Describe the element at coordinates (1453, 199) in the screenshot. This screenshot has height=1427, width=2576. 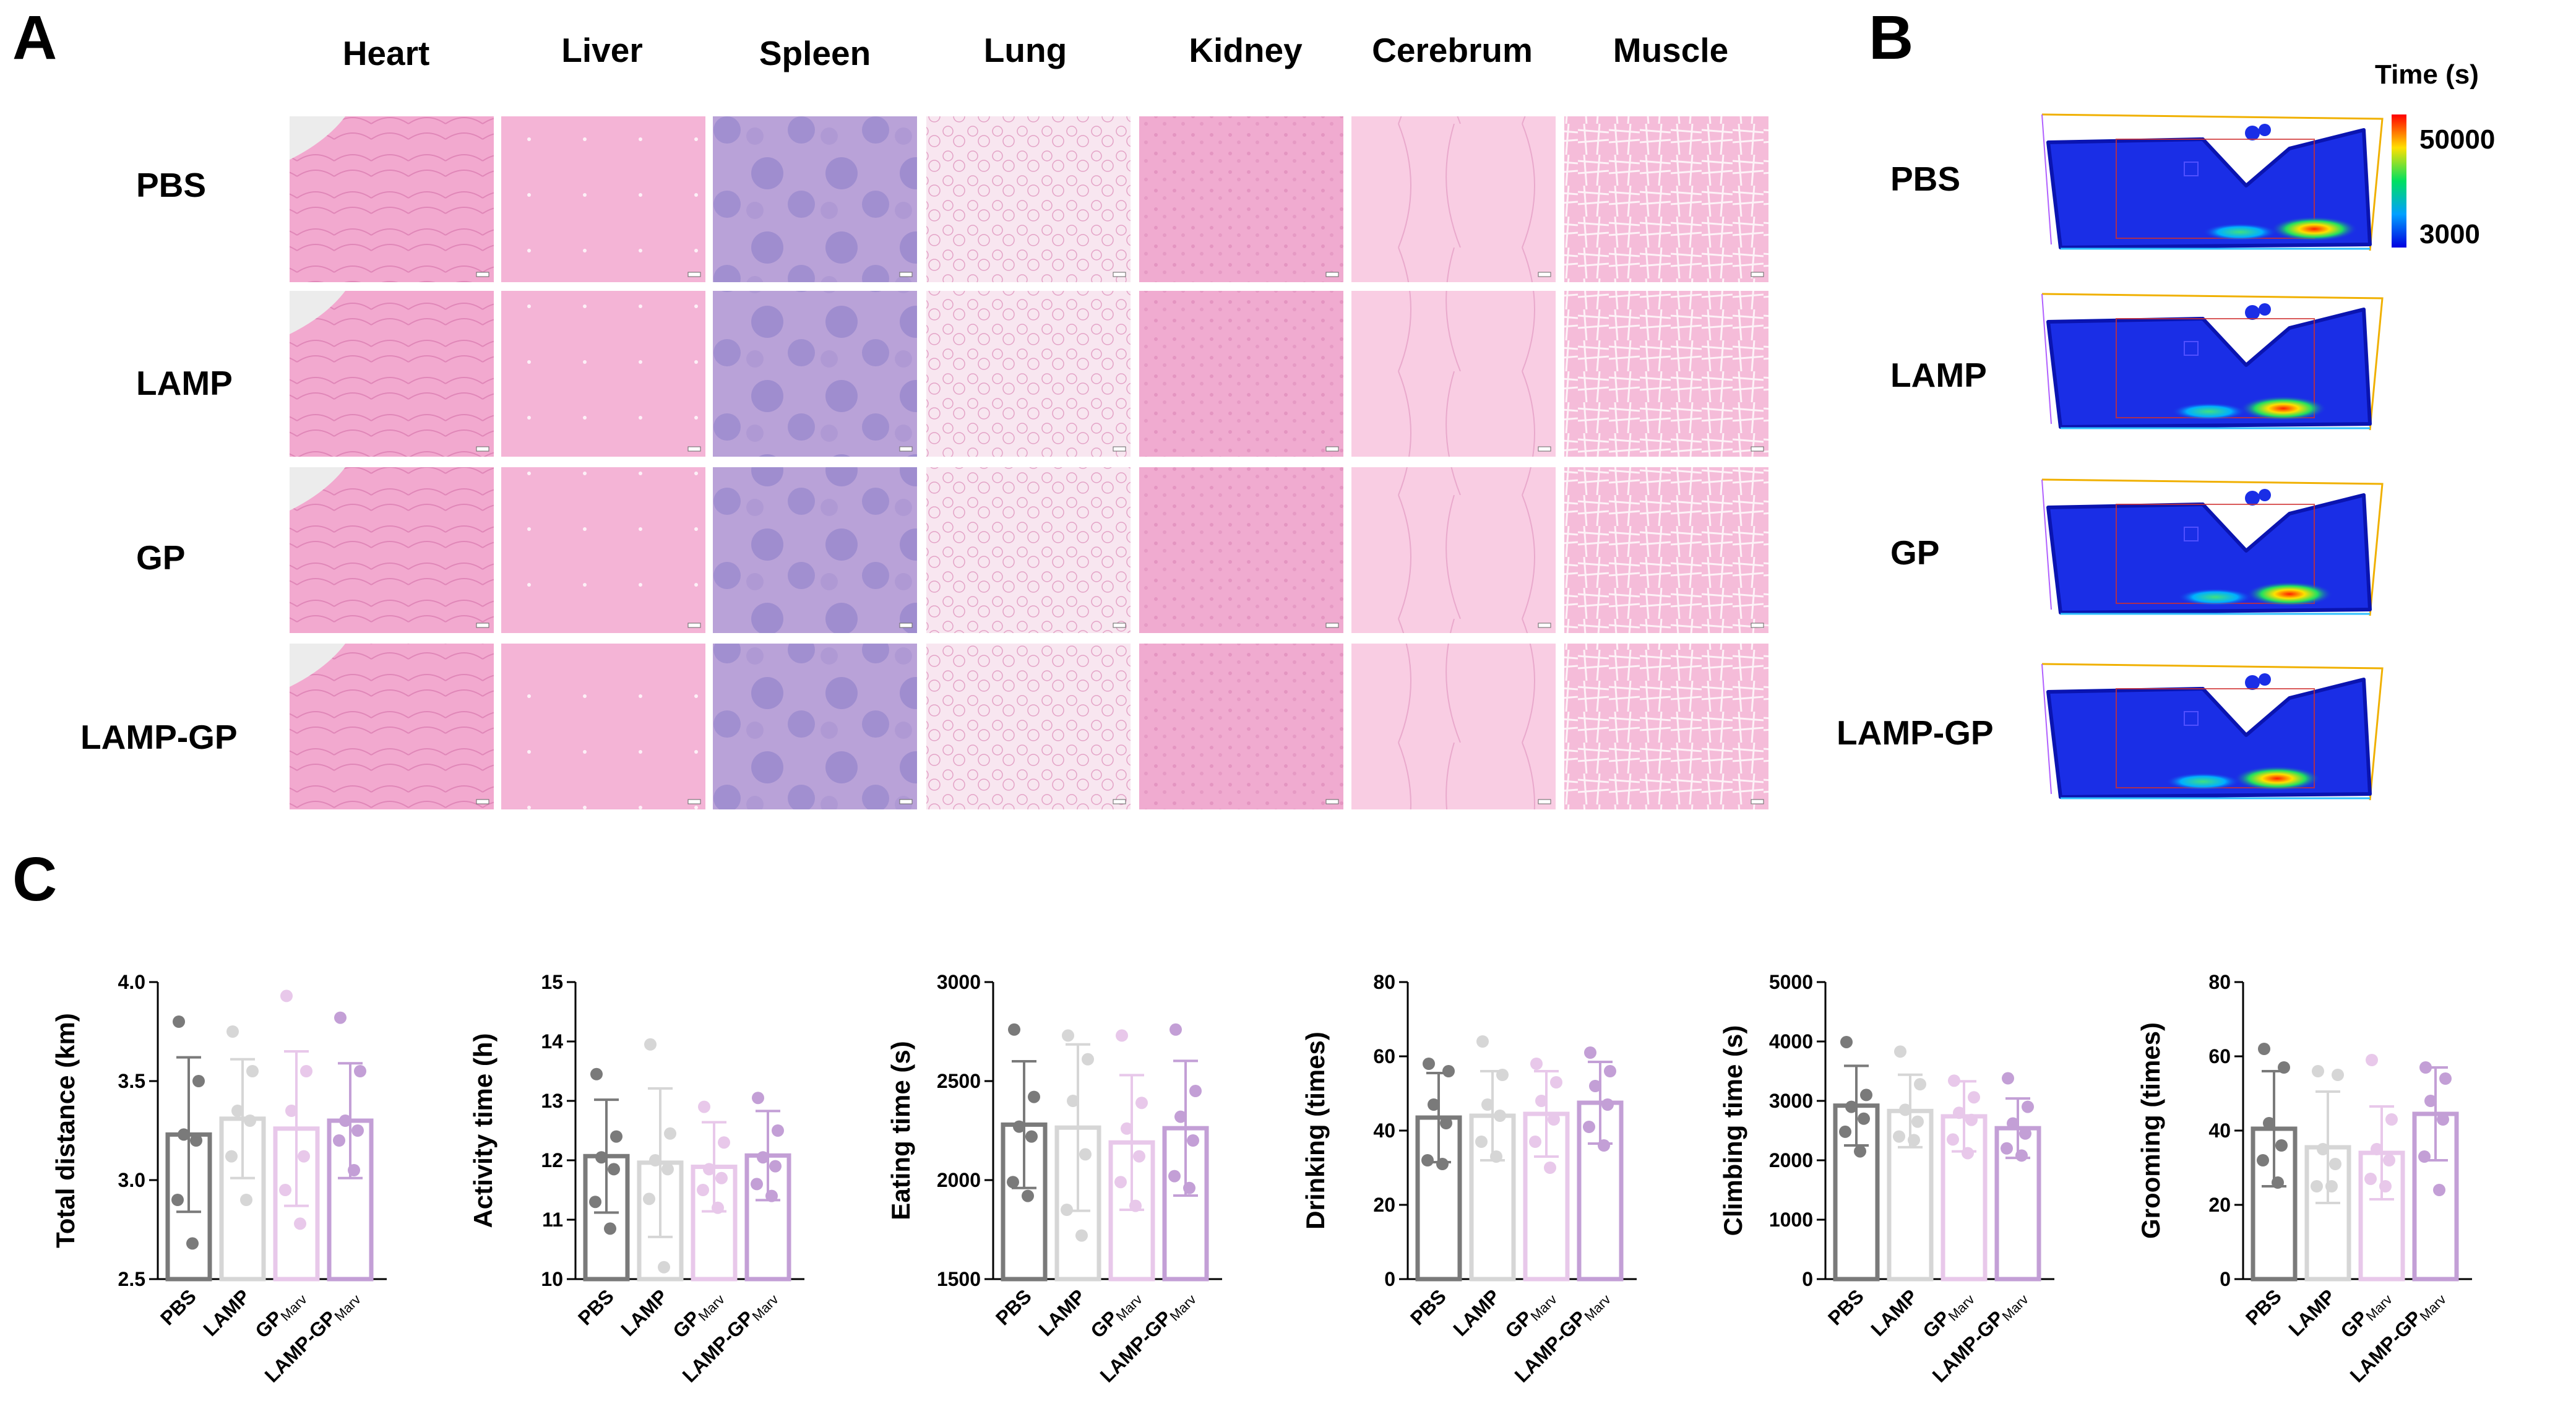
I see `histology-tile-cerebrum-pbs` at that location.